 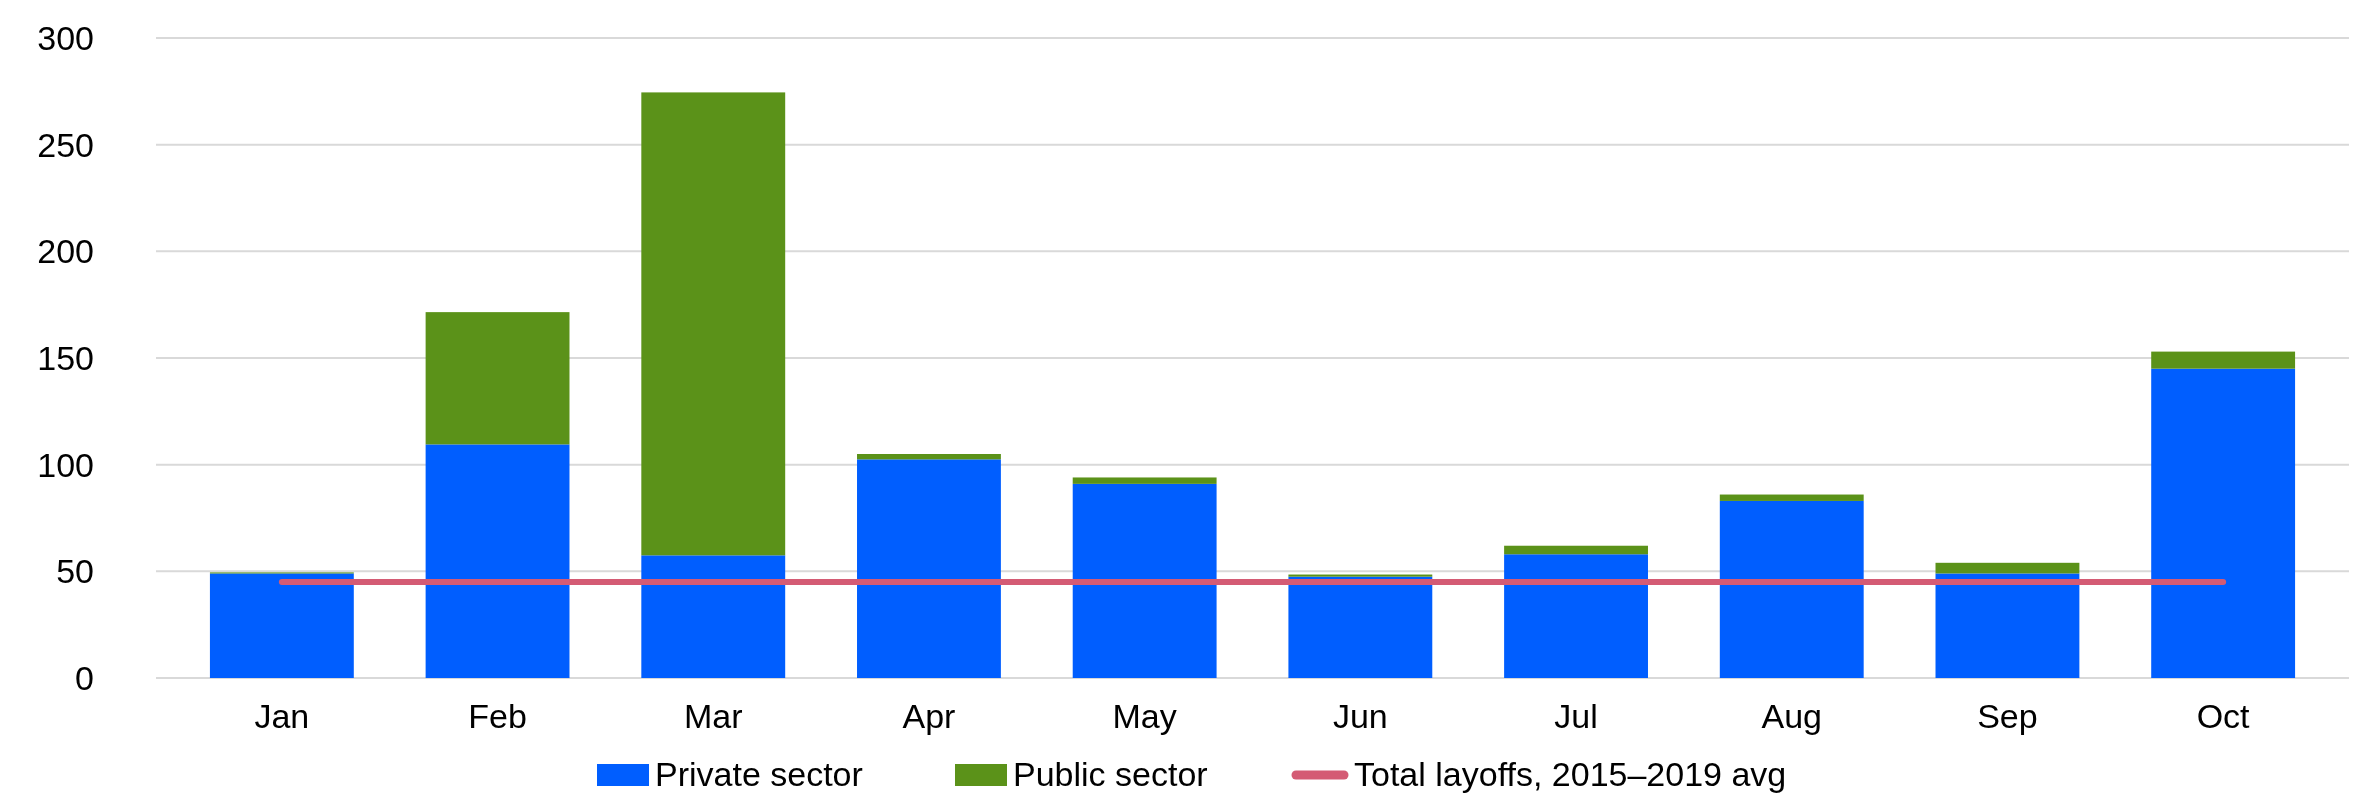 What do you see at coordinates (65, 144) in the screenshot?
I see `y-tick-label: 250` at bounding box center [65, 144].